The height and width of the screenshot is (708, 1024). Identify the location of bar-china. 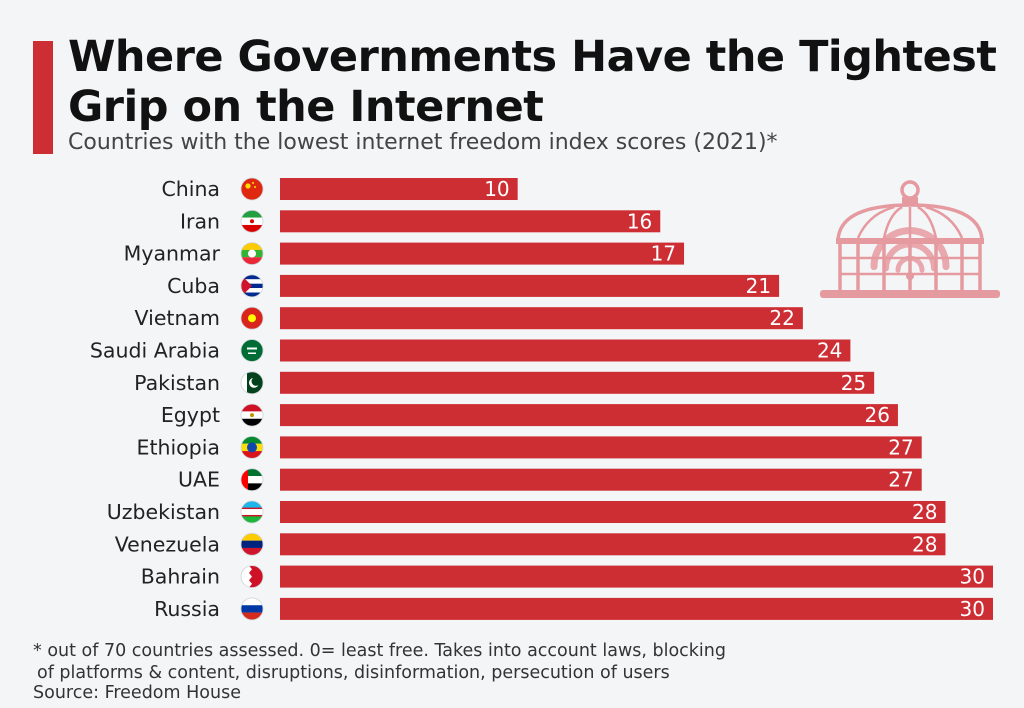
(399, 189).